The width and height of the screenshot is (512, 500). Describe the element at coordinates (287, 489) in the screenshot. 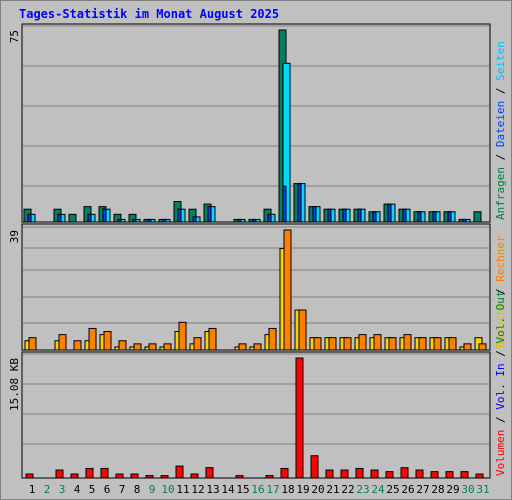

I see `x-tick-label-18: 18` at that location.